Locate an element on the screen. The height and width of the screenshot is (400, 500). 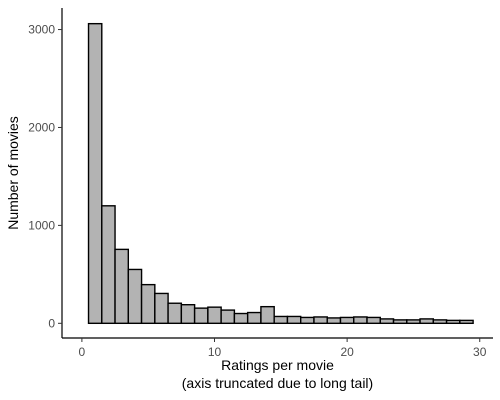
x-tick-label: 0 is located at coordinates (82, 352).